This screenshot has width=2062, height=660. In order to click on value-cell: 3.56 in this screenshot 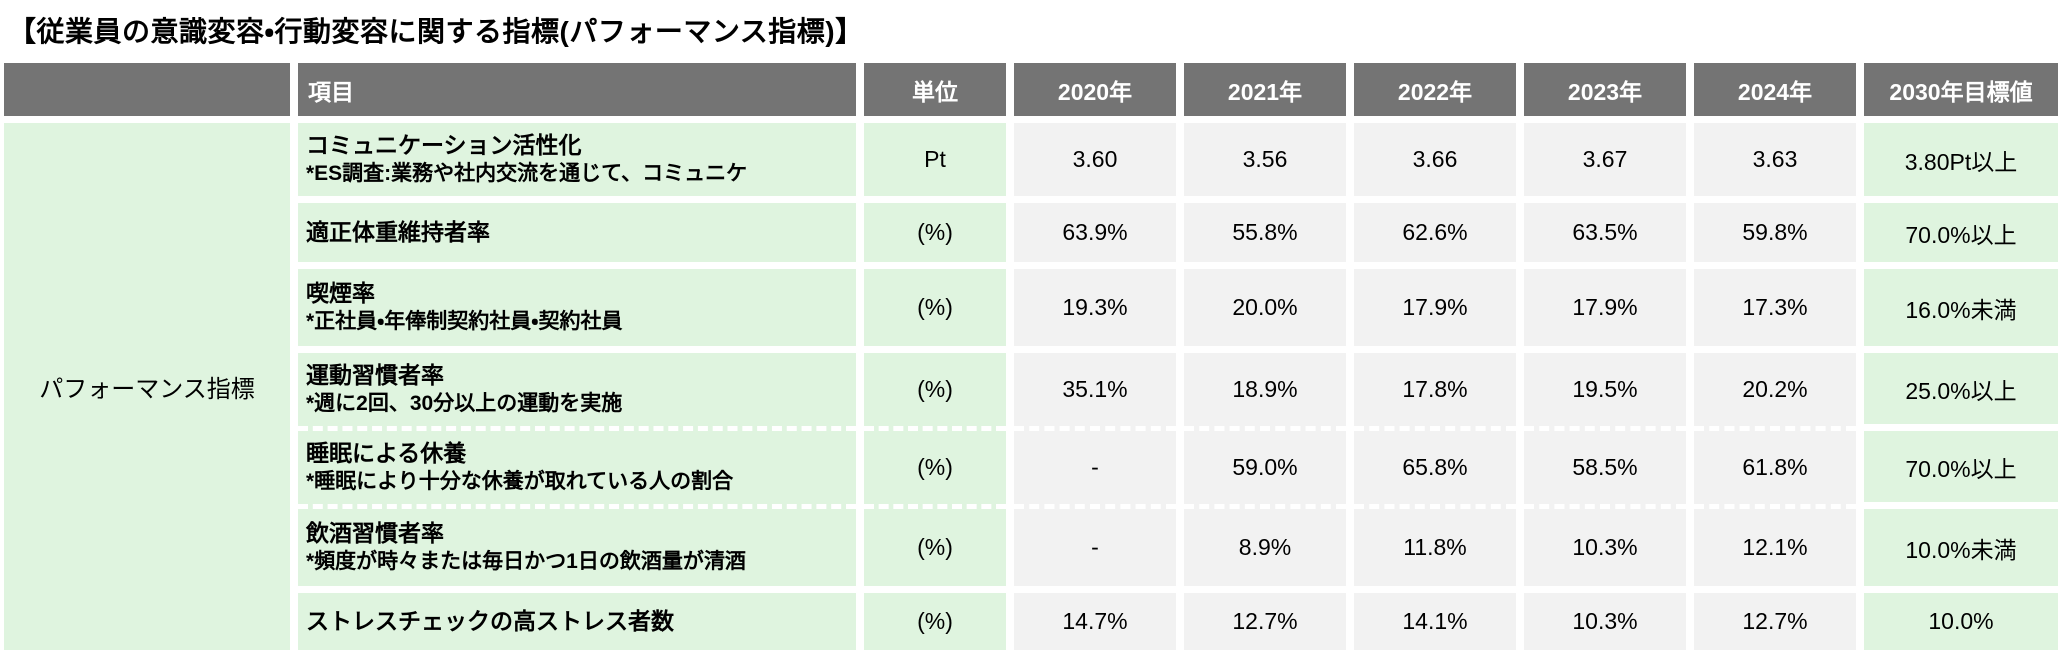, I will do `click(1265, 163)`.